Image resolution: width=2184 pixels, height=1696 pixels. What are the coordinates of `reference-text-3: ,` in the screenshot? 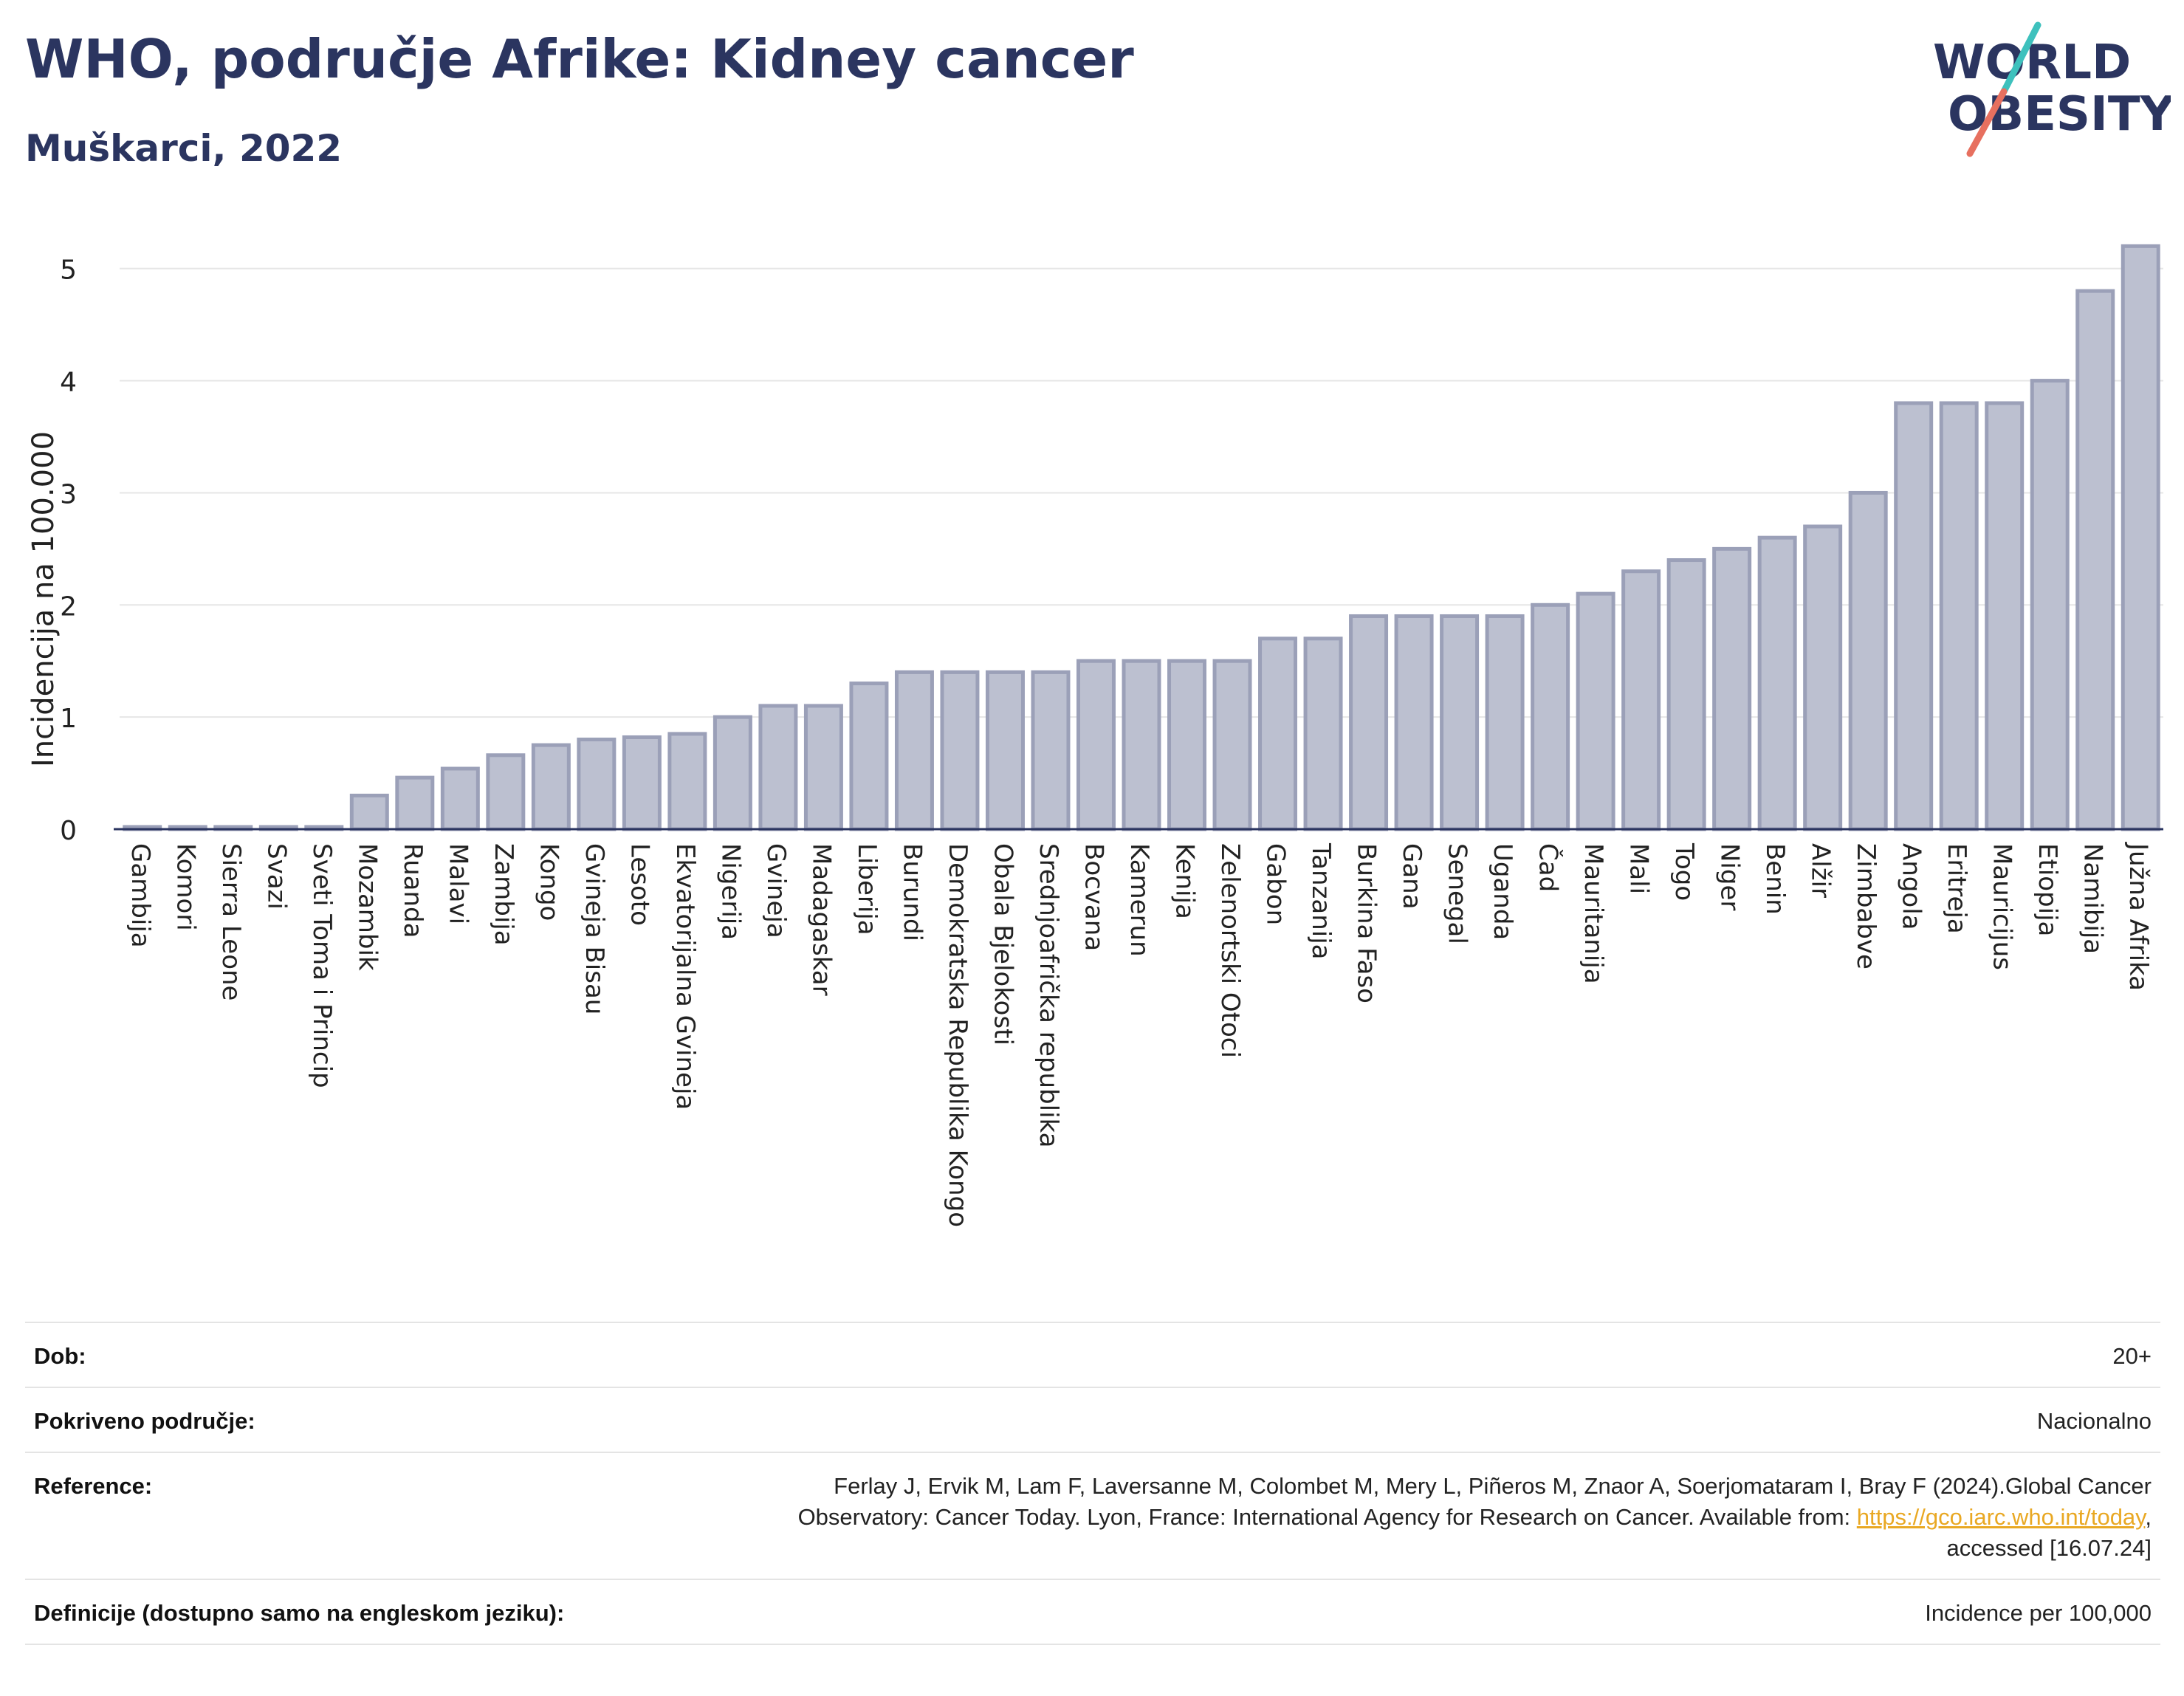 It's located at (2149, 1517).